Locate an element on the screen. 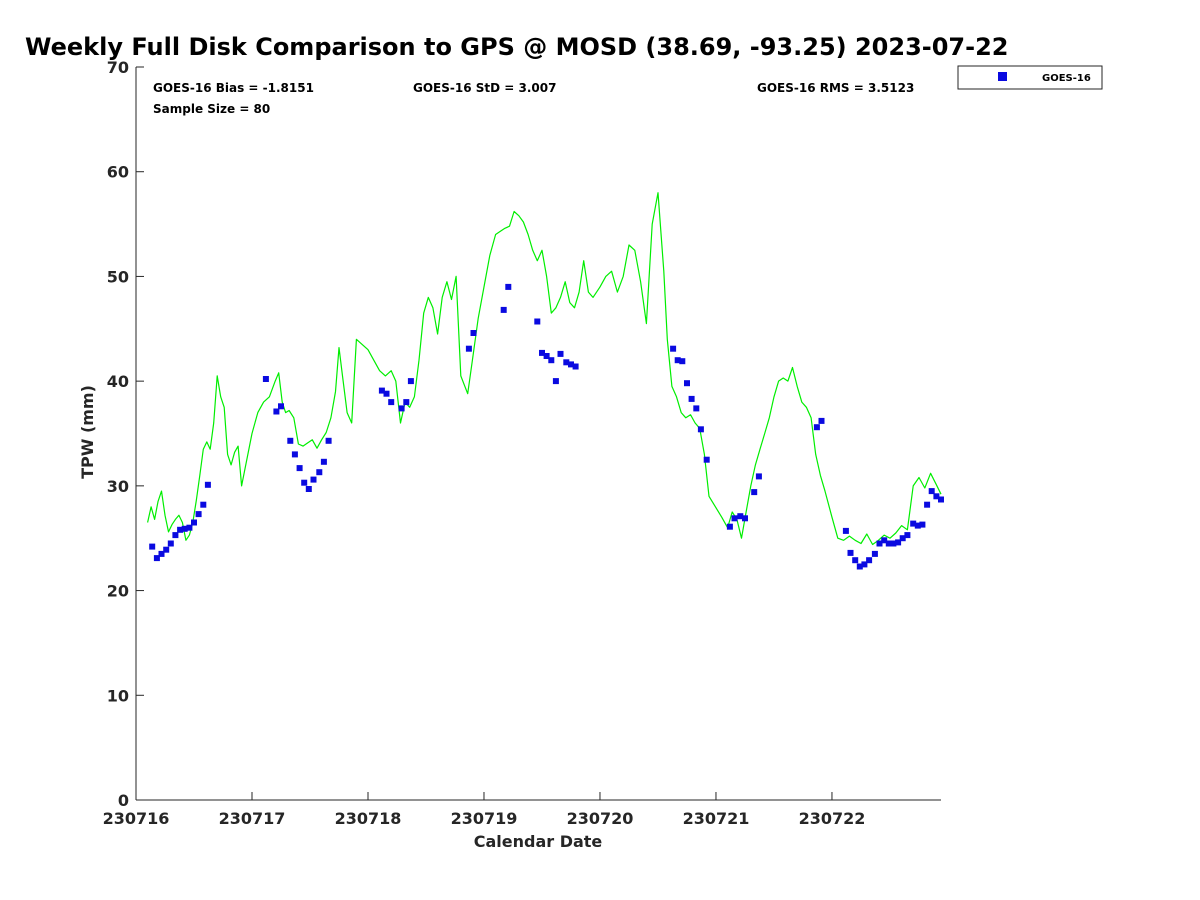 This screenshot has width=1200, height=900. stat-std: GOES-16 StD = 3.007 is located at coordinates (484, 88).